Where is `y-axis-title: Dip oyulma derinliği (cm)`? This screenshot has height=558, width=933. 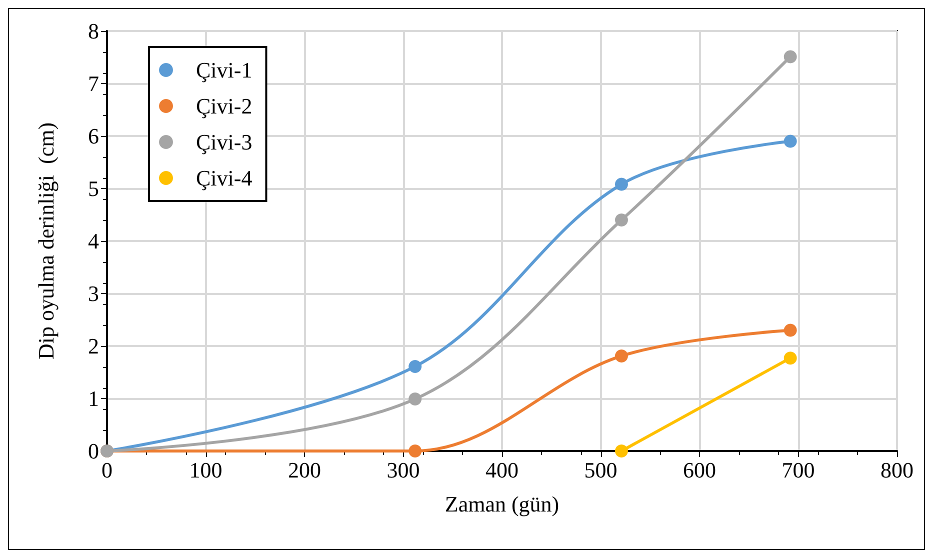
y-axis-title: Dip oyulma derinliği (cm) is located at coordinates (46, 241).